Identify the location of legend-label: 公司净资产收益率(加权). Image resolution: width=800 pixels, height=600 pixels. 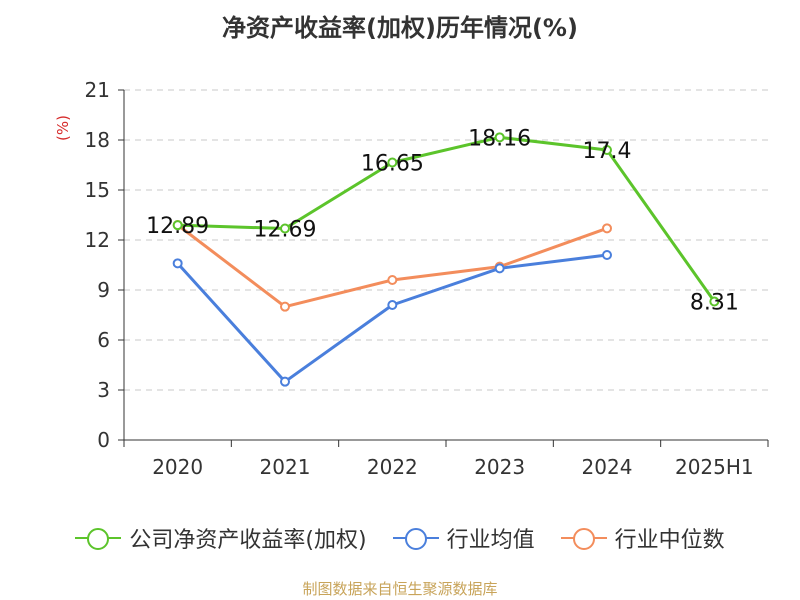
(248, 540).